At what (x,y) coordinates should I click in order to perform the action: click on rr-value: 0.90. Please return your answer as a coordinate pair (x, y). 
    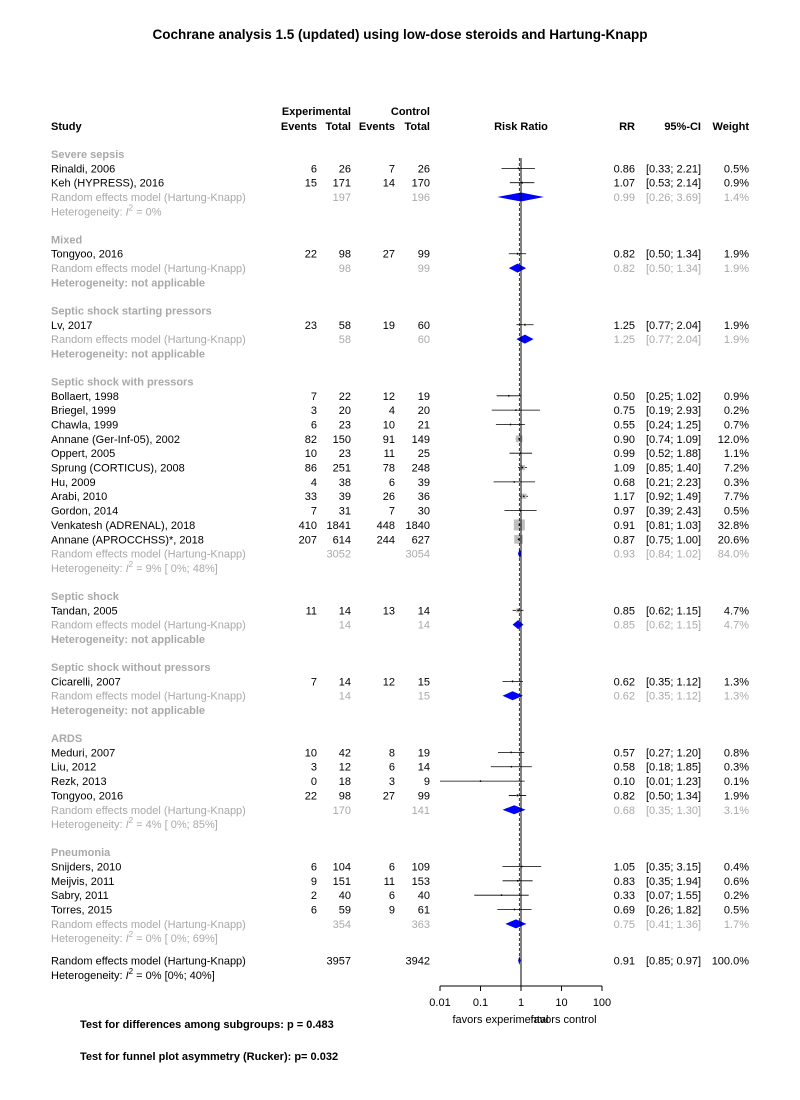
    Looking at the image, I should click on (624, 440).